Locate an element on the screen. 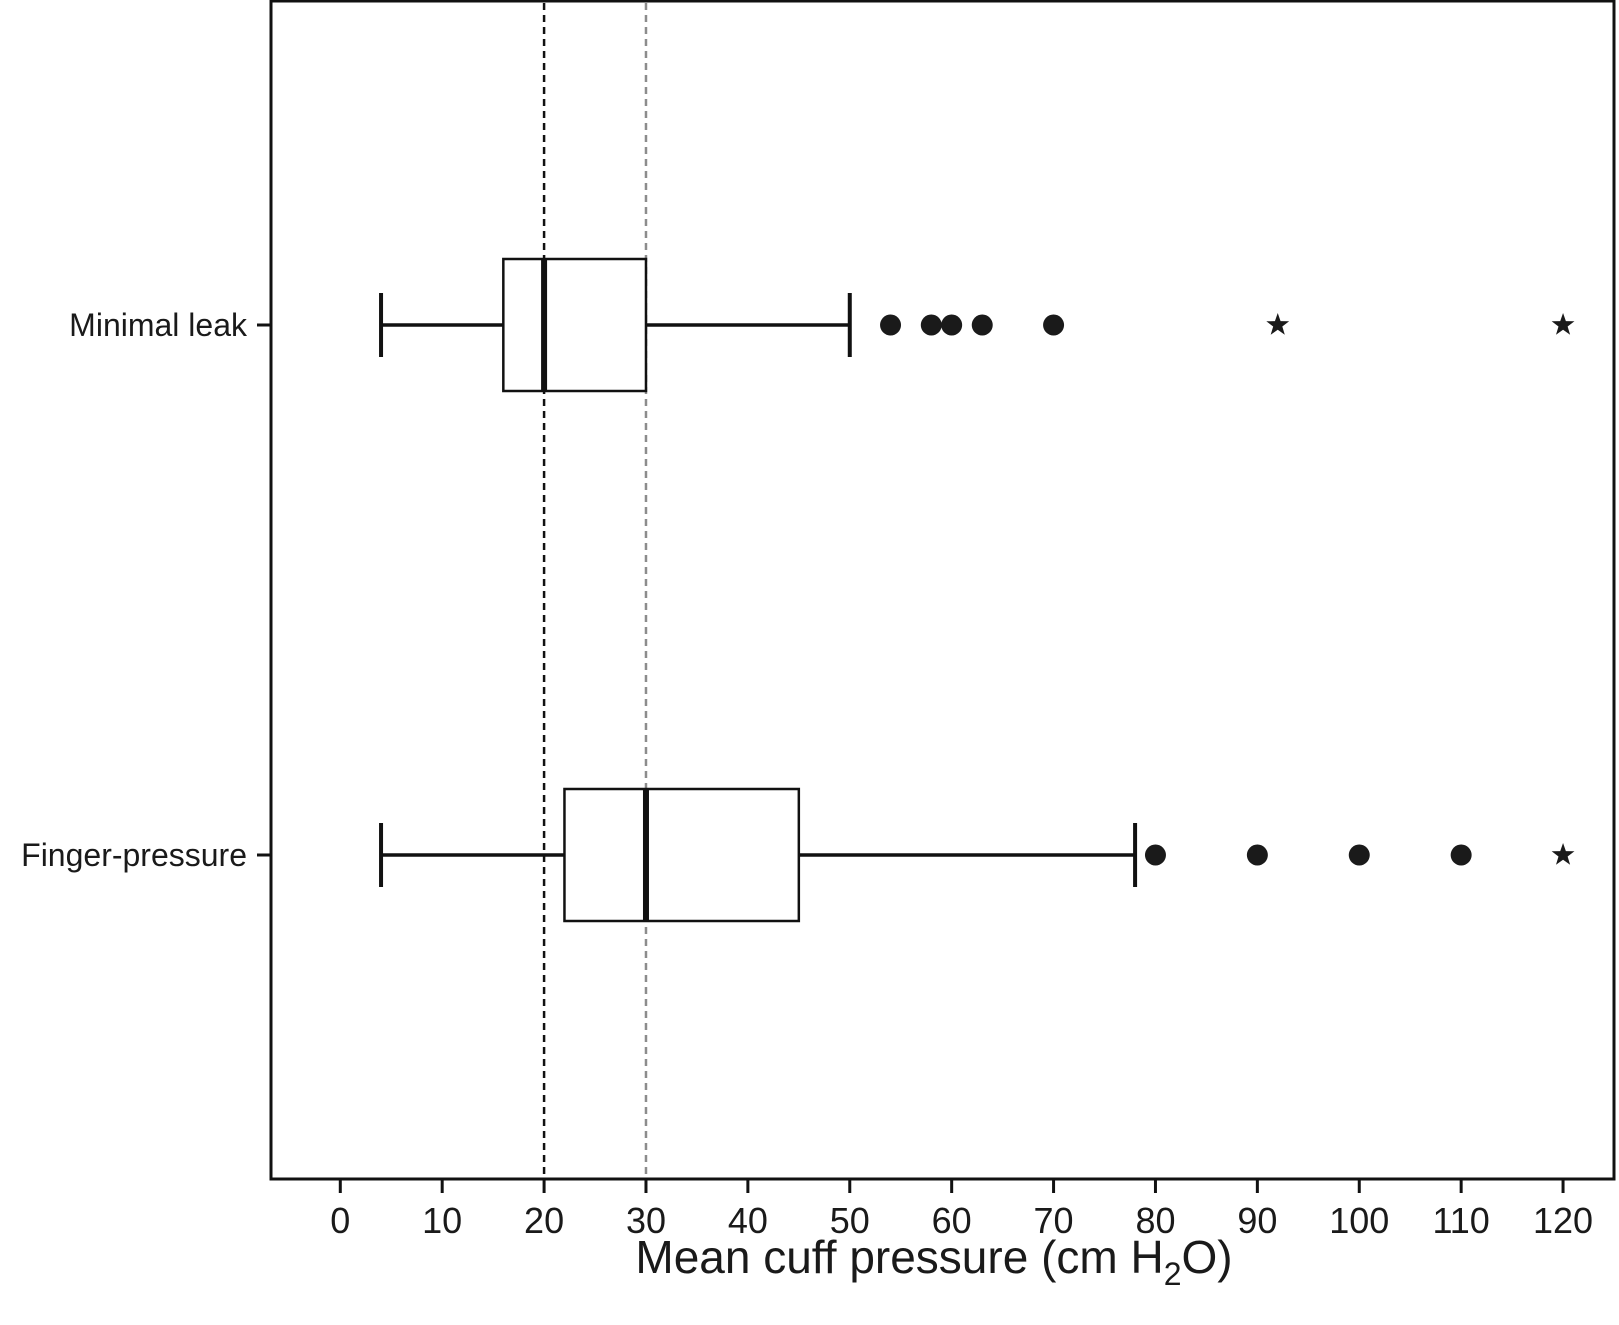  x-tick-label-70: 70 is located at coordinates (1054, 1220).